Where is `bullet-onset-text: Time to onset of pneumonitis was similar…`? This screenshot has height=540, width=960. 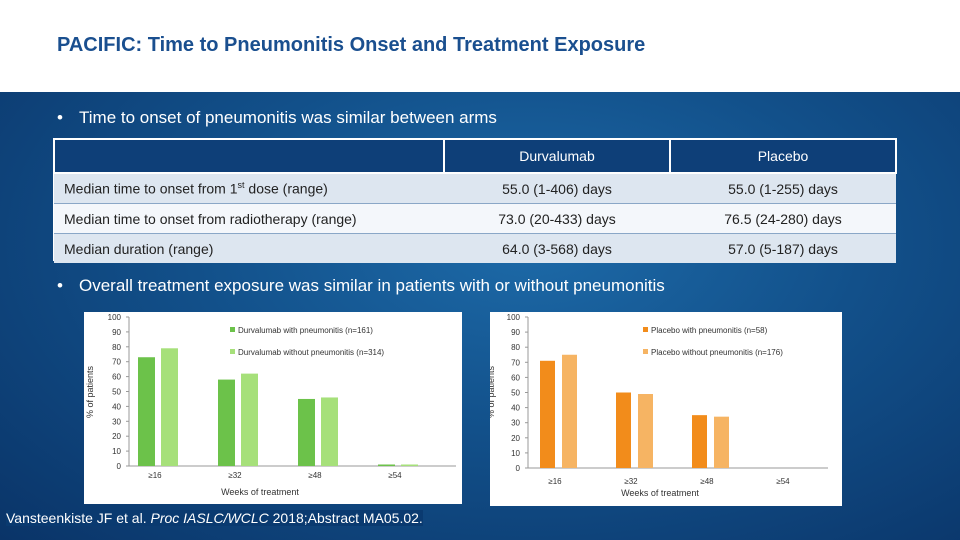
bullet-onset-text: Time to onset of pneumonitis was similar… is located at coordinates (288, 117).